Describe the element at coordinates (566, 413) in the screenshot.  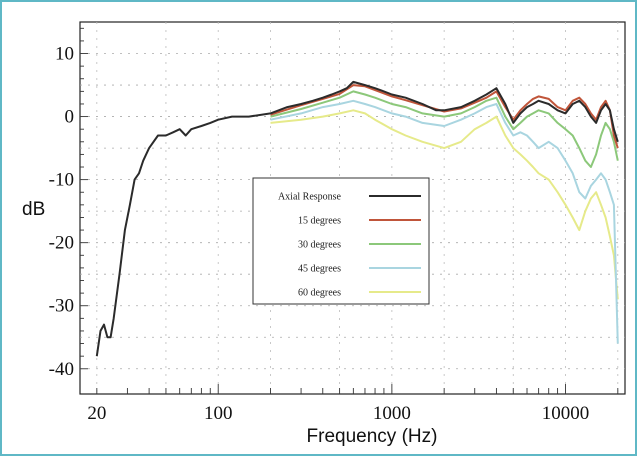
I see `x-tick-label: 10000` at that location.